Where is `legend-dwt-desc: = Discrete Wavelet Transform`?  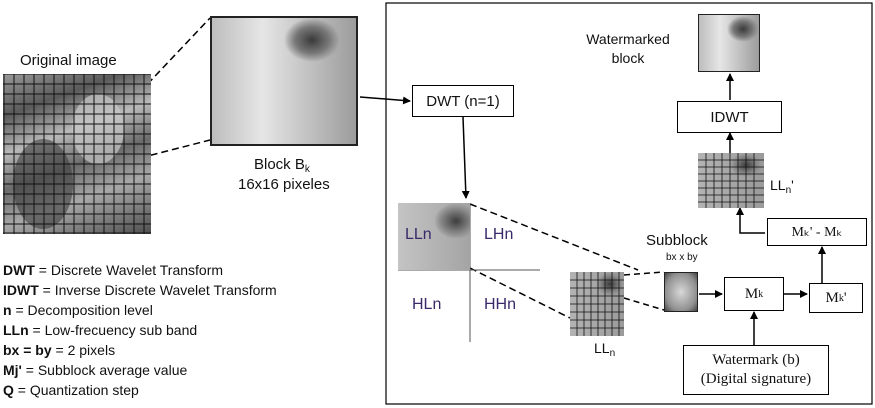 legend-dwt-desc: = Discrete Wavelet Transform is located at coordinates (129, 270).